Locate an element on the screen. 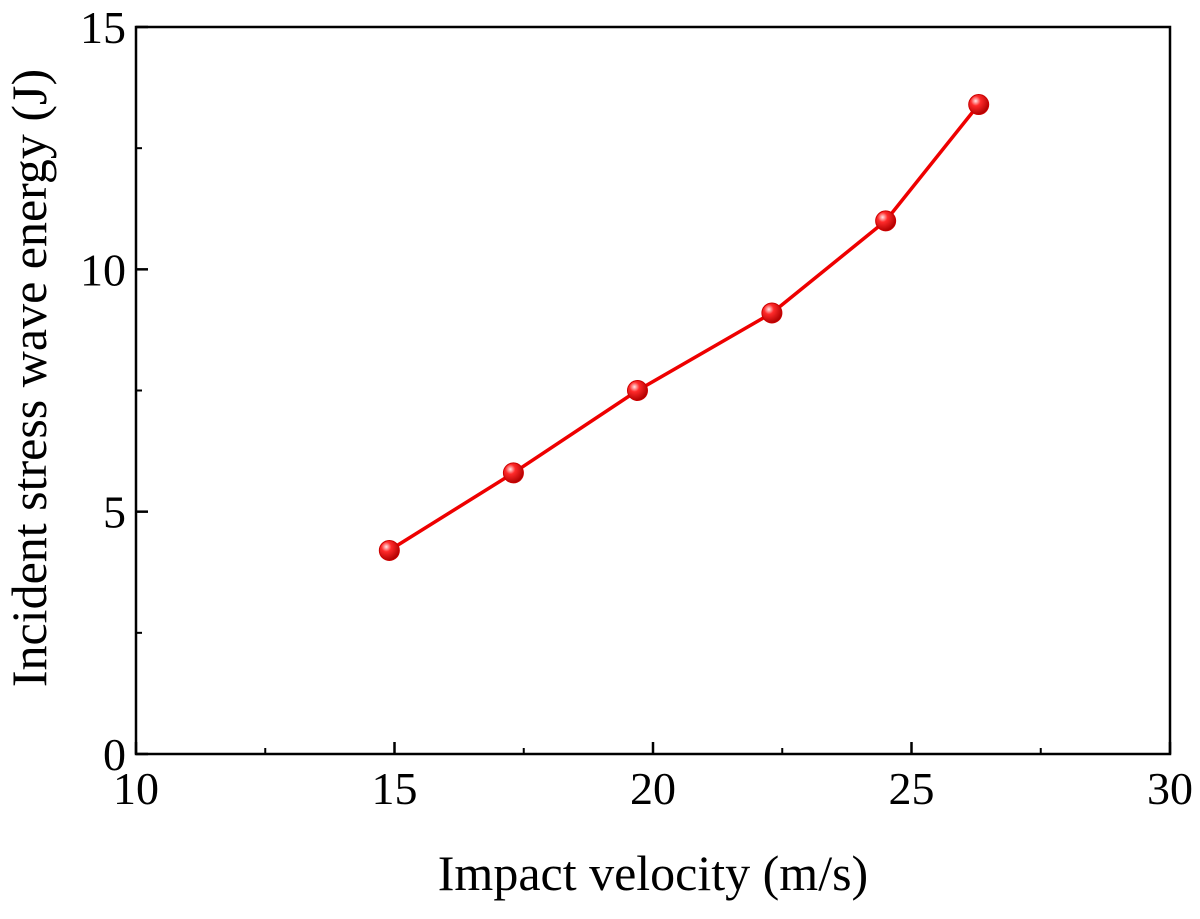  y-axis-label: Incident stress wave energy (J) is located at coordinates (29, 378).